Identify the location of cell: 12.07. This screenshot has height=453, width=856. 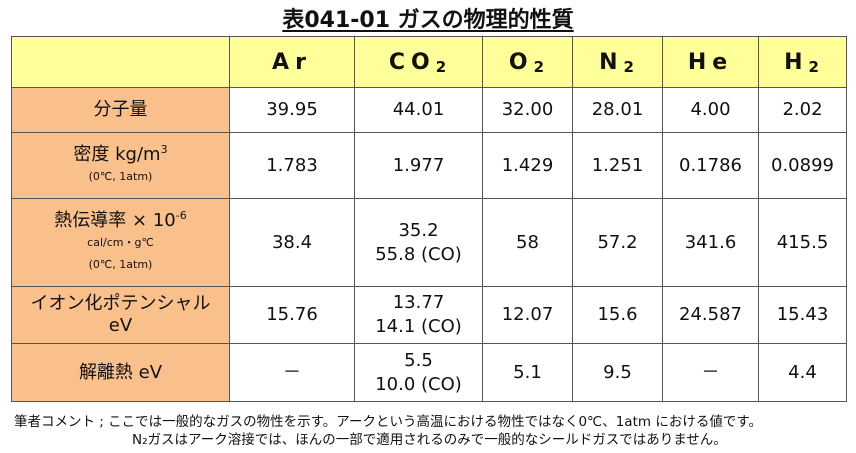
(527, 315).